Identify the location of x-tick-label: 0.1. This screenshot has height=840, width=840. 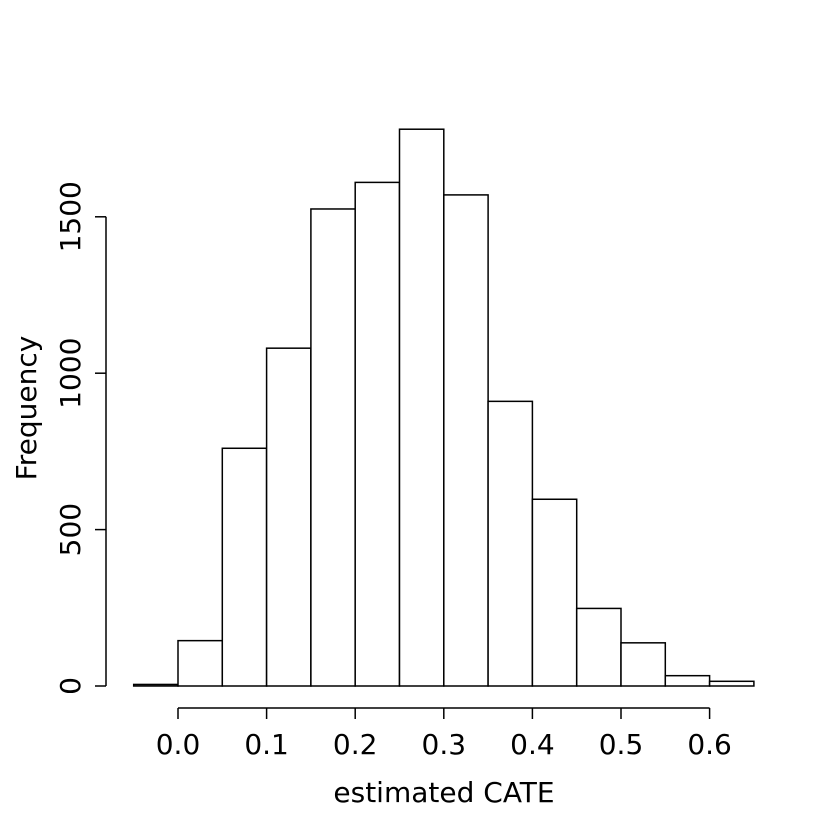
(266, 744).